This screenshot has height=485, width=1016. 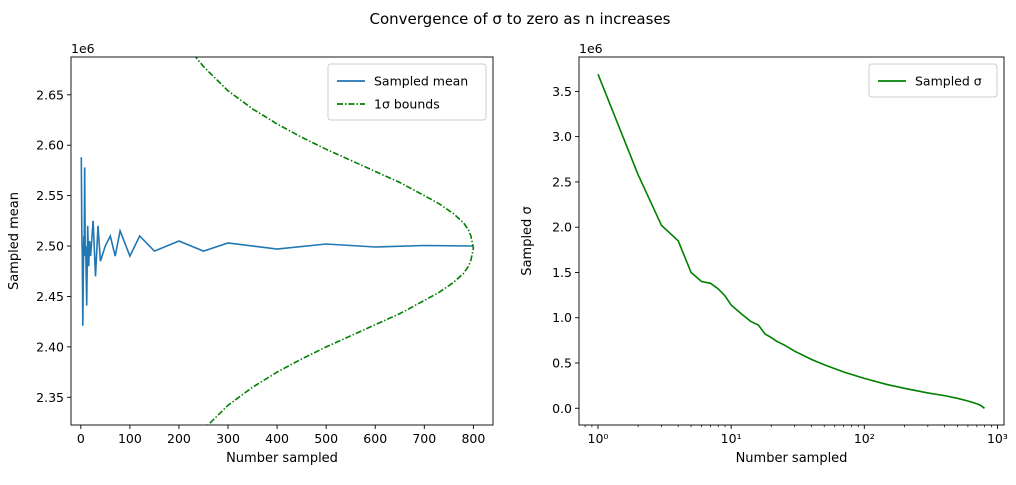 What do you see at coordinates (14, 241) in the screenshot?
I see `y-axis-label: Sampled mean` at bounding box center [14, 241].